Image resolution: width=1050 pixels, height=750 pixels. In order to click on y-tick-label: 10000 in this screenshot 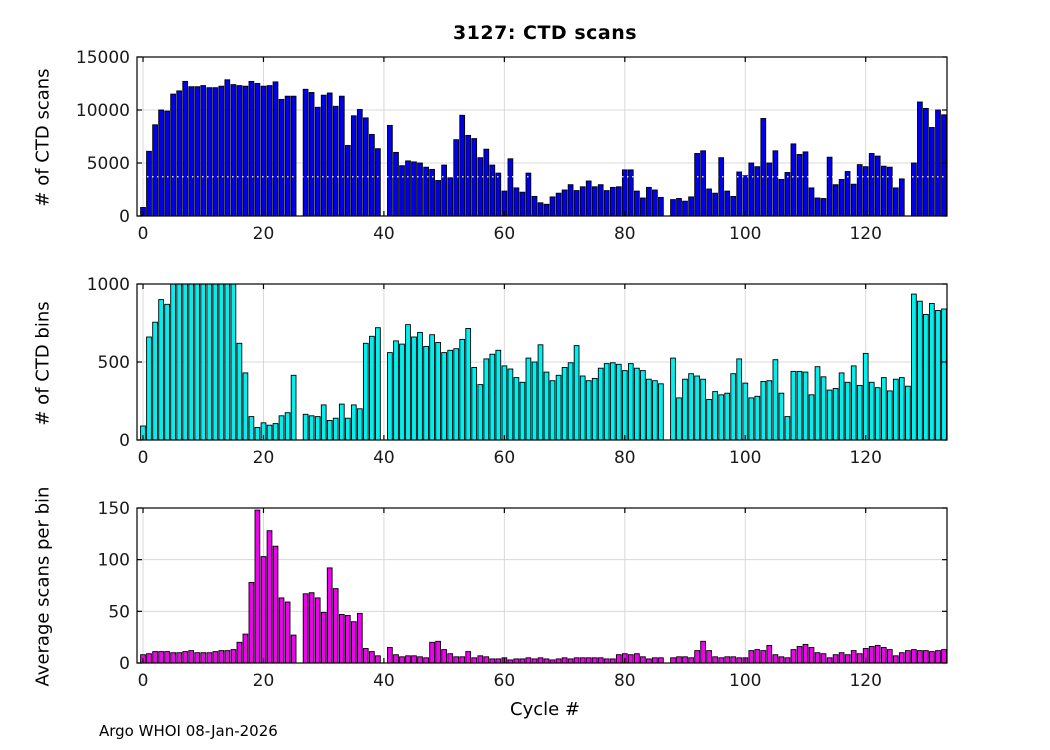, I will do `click(103, 111)`.